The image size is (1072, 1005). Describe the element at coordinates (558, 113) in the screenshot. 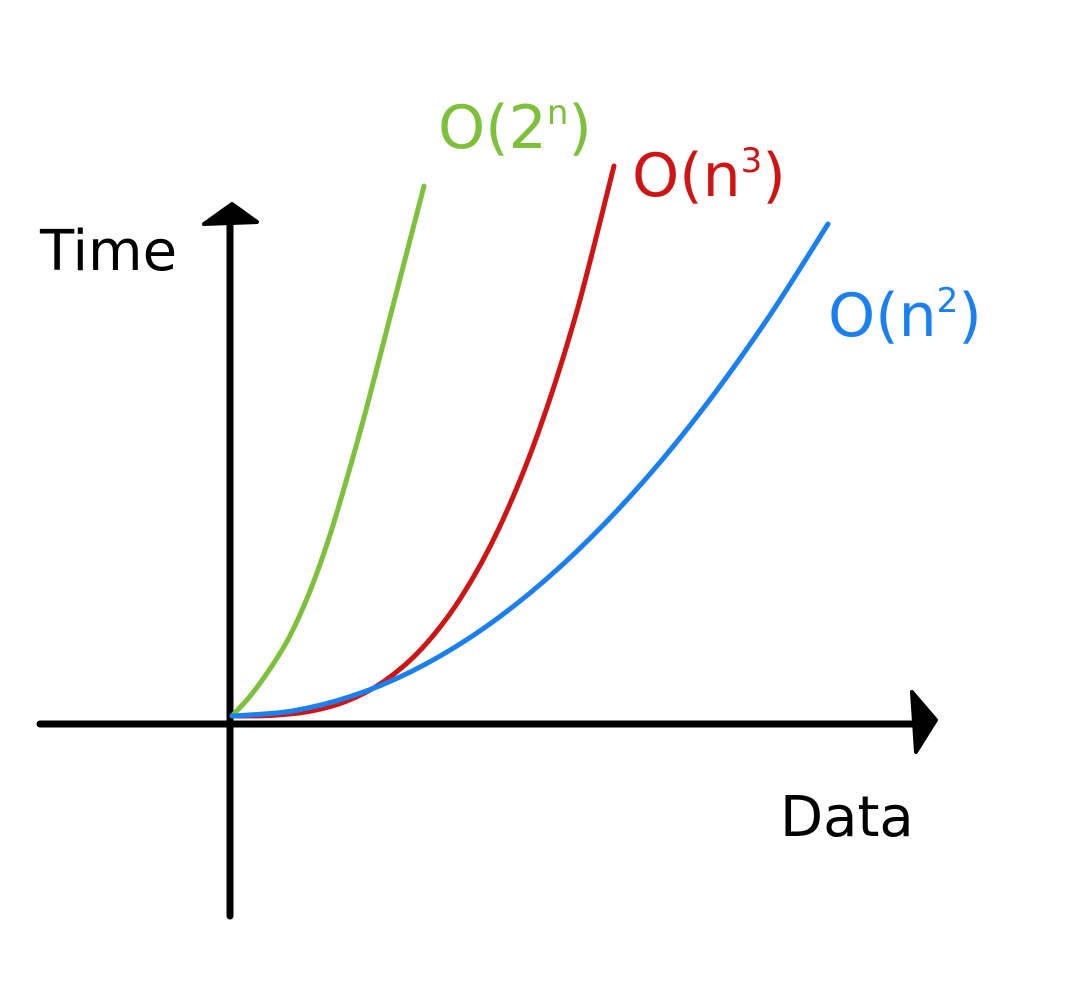

I see `series-exponential-label-exponent: n` at that location.